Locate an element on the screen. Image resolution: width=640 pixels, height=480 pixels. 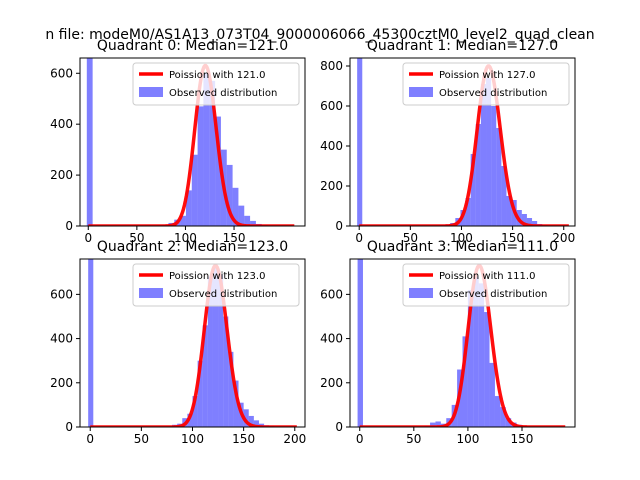
poisson-curve is located at coordinates (191, 144).